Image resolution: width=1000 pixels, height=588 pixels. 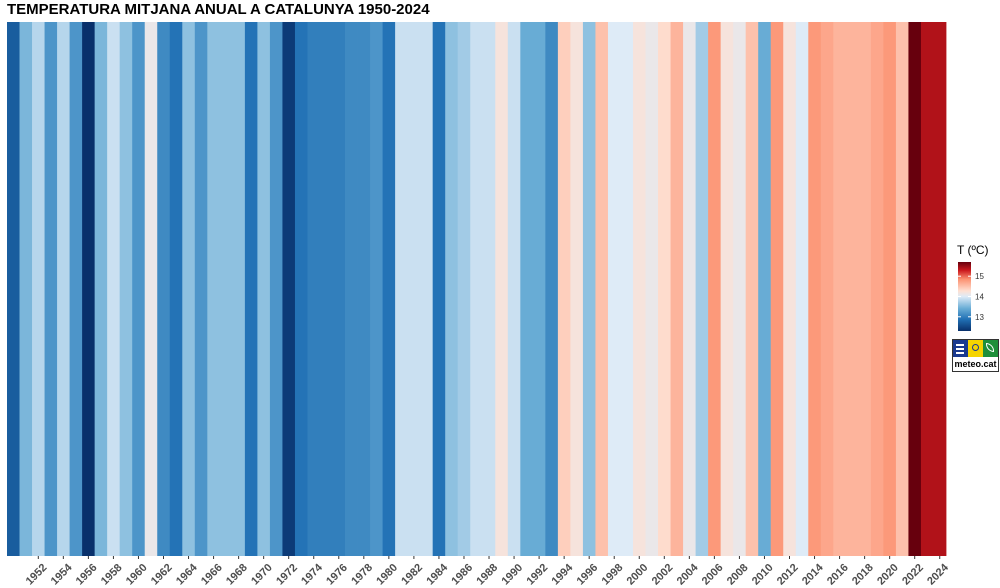 I want to click on x-tick-label: 1990, so click(x=512, y=575).